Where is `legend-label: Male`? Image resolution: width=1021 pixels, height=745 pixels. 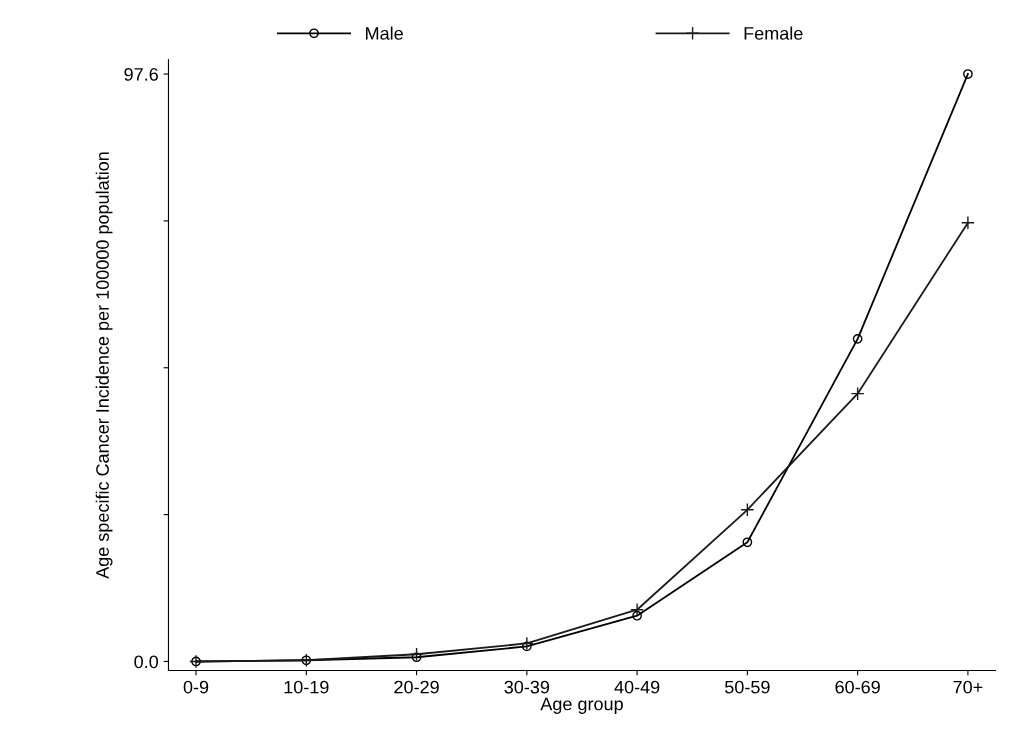 legend-label: Male is located at coordinates (384, 33).